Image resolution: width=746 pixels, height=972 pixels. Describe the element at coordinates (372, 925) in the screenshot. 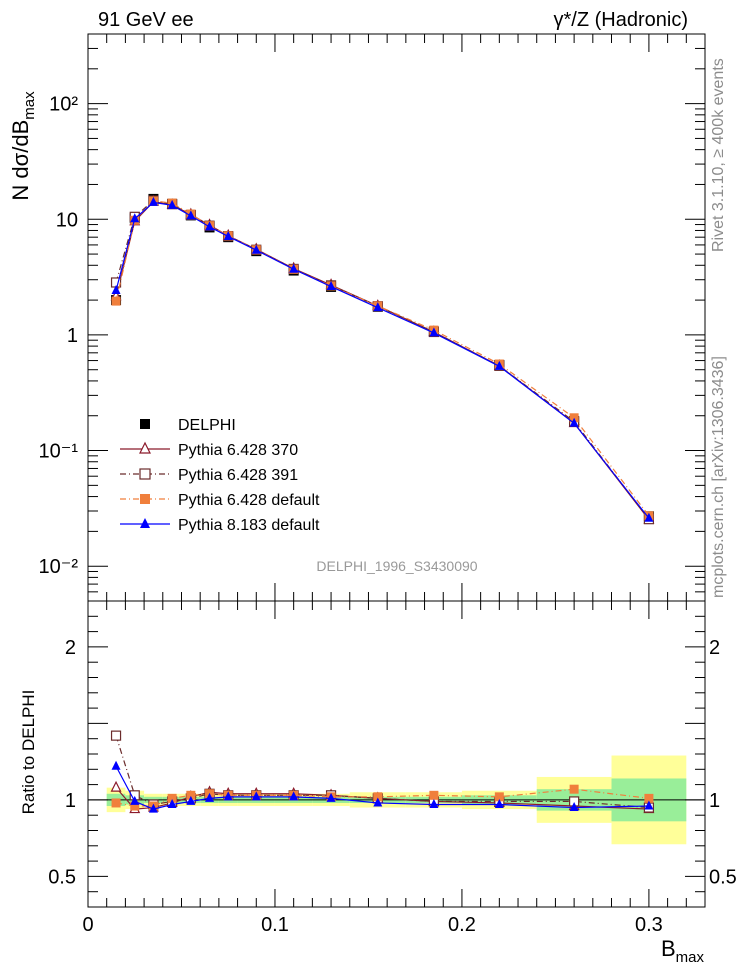

I see `x-tick-labels: 0 0.1 0.2 0.3` at that location.